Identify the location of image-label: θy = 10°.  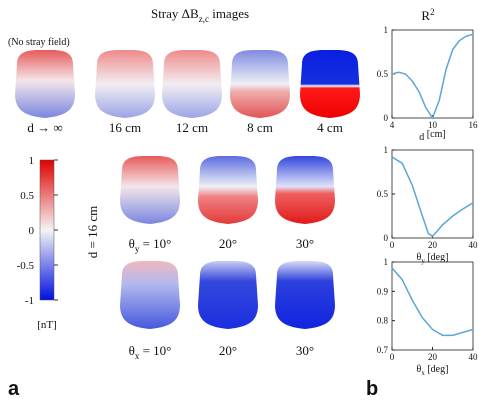
(150, 245).